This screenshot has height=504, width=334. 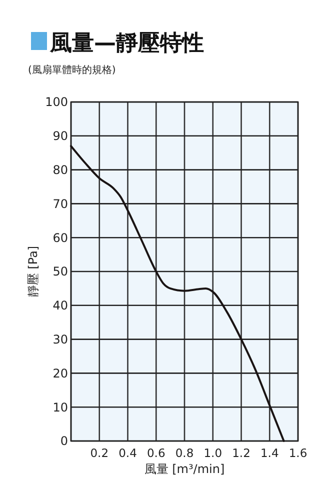 I want to click on x-tick-label: 0.8, so click(x=184, y=453).